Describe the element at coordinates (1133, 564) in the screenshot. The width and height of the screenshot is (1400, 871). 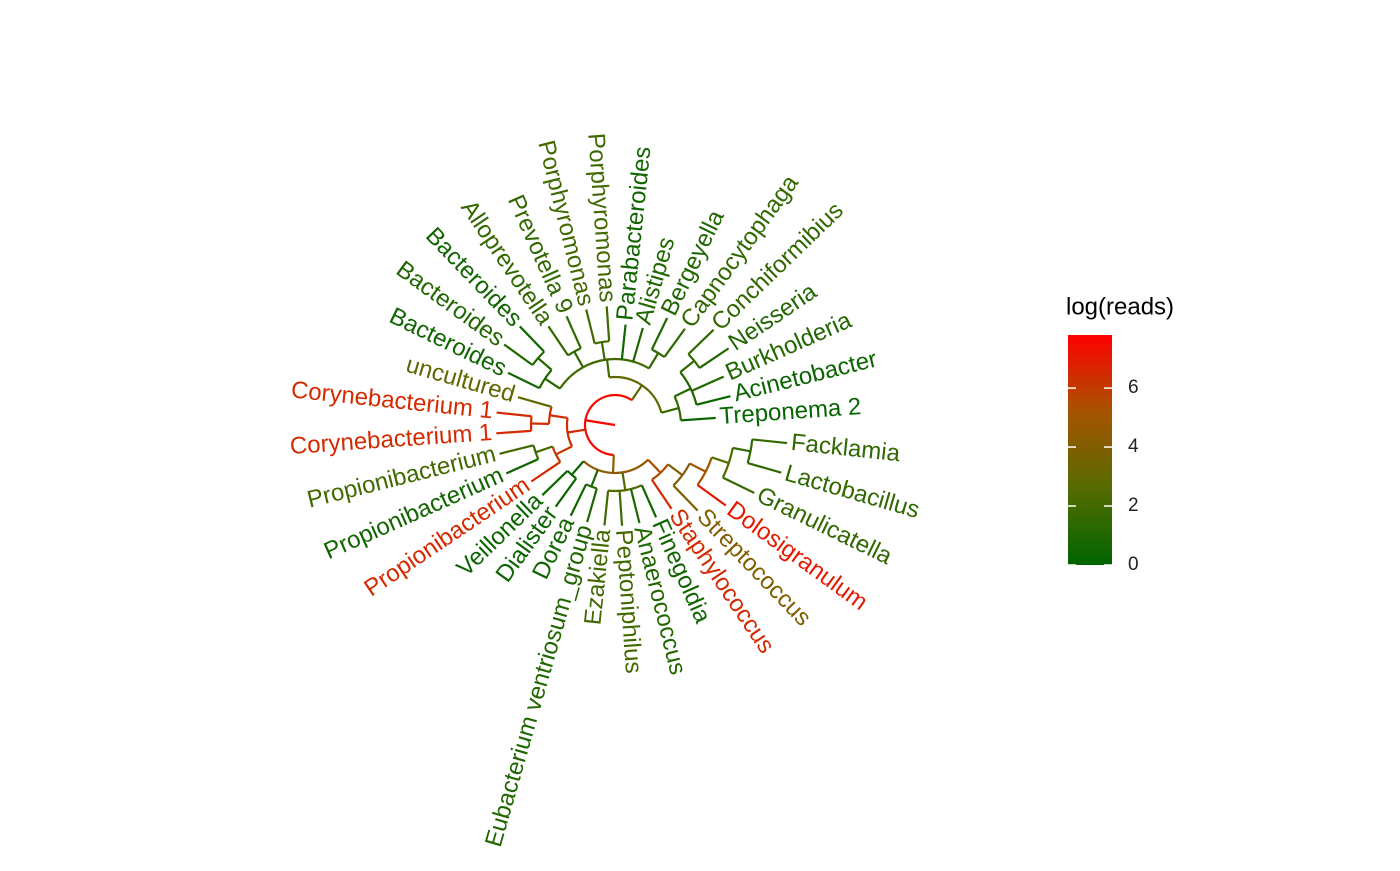
I see `tick-label: 0` at that location.